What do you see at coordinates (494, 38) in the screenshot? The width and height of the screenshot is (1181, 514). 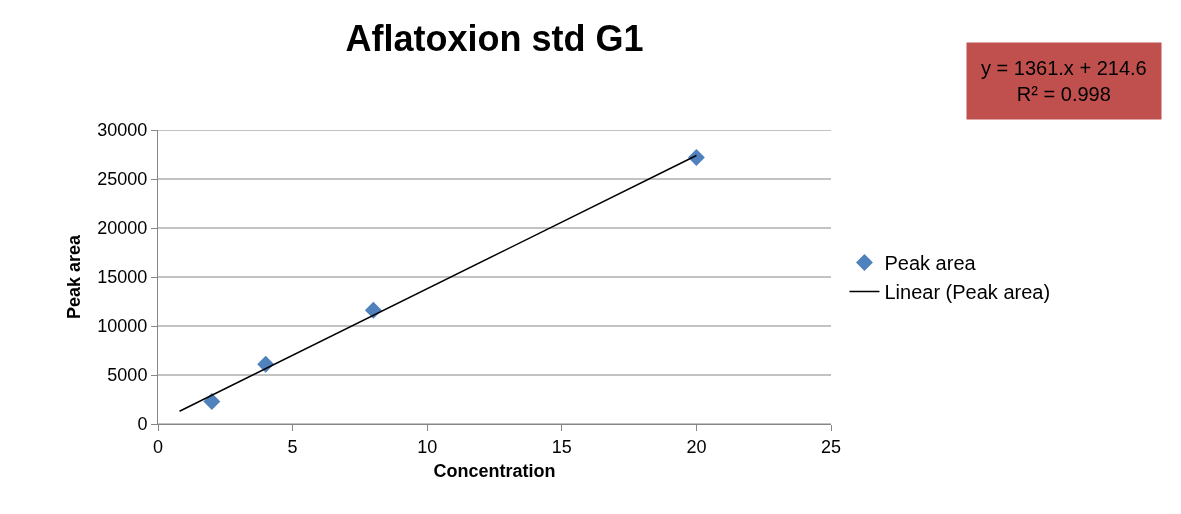 I see `chart-title: Aflatoxion std G1` at bounding box center [494, 38].